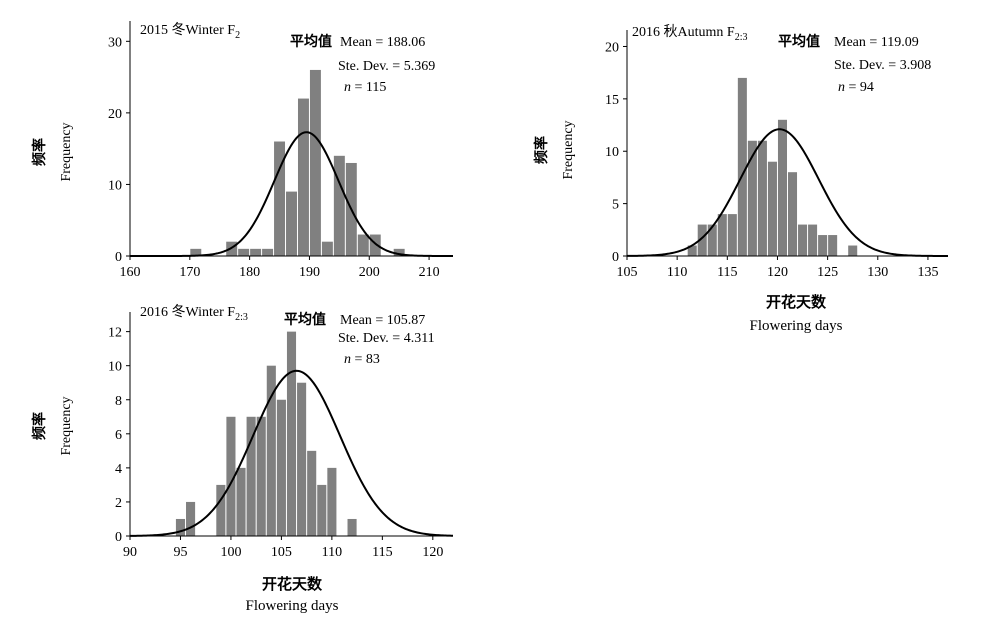 Image resolution: width=1000 pixels, height=624 pixels. I want to click on y-tick-label: 4, so click(118, 469).